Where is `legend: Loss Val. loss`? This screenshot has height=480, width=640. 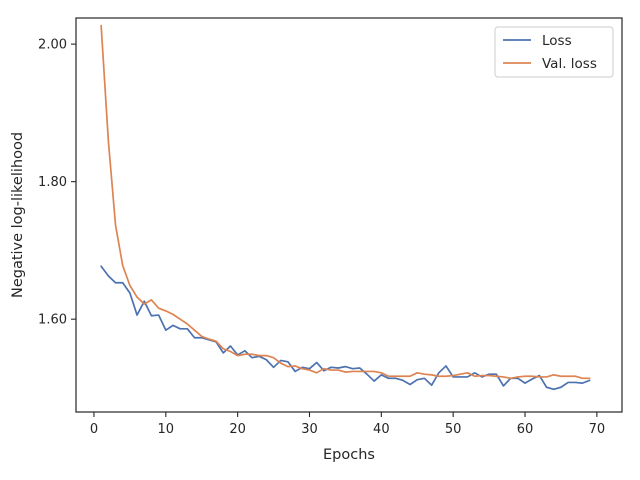
legend: Loss Val. loss is located at coordinates (554, 52).